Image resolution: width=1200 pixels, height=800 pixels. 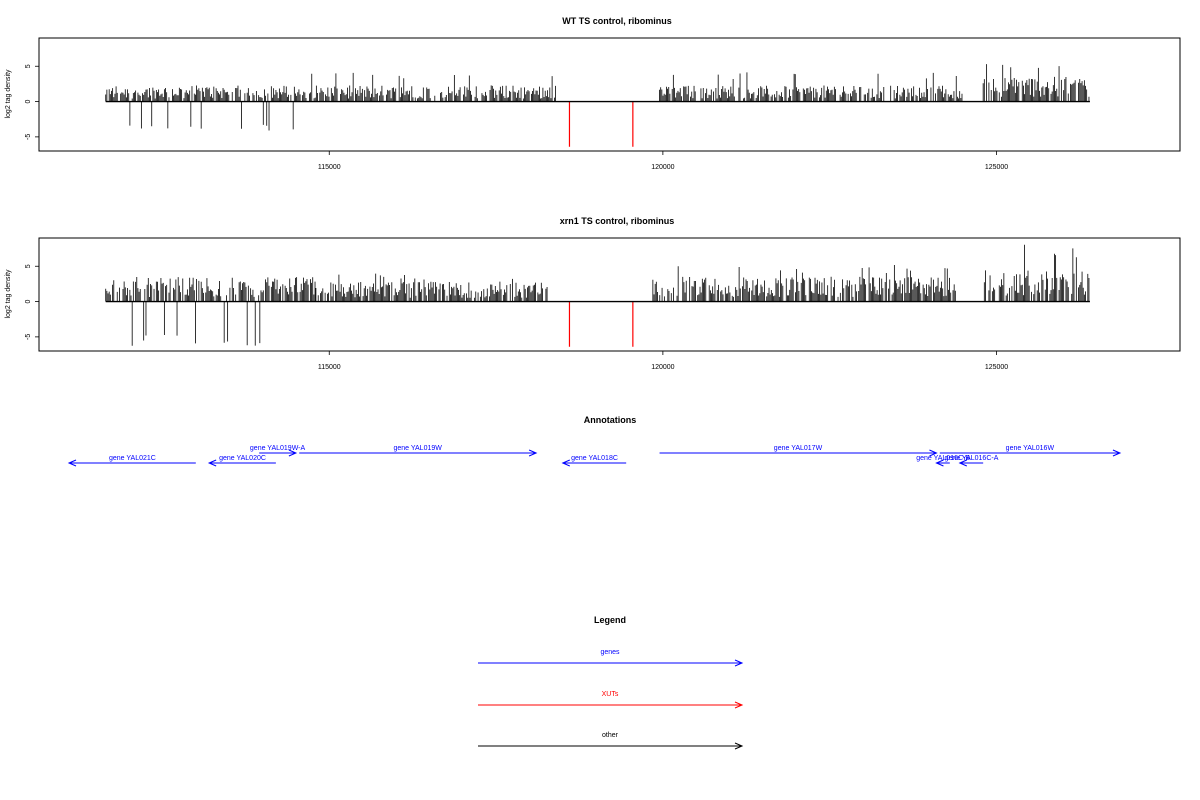 I want to click on annotation-feature: gene YAL016W, so click(x=1030, y=451).